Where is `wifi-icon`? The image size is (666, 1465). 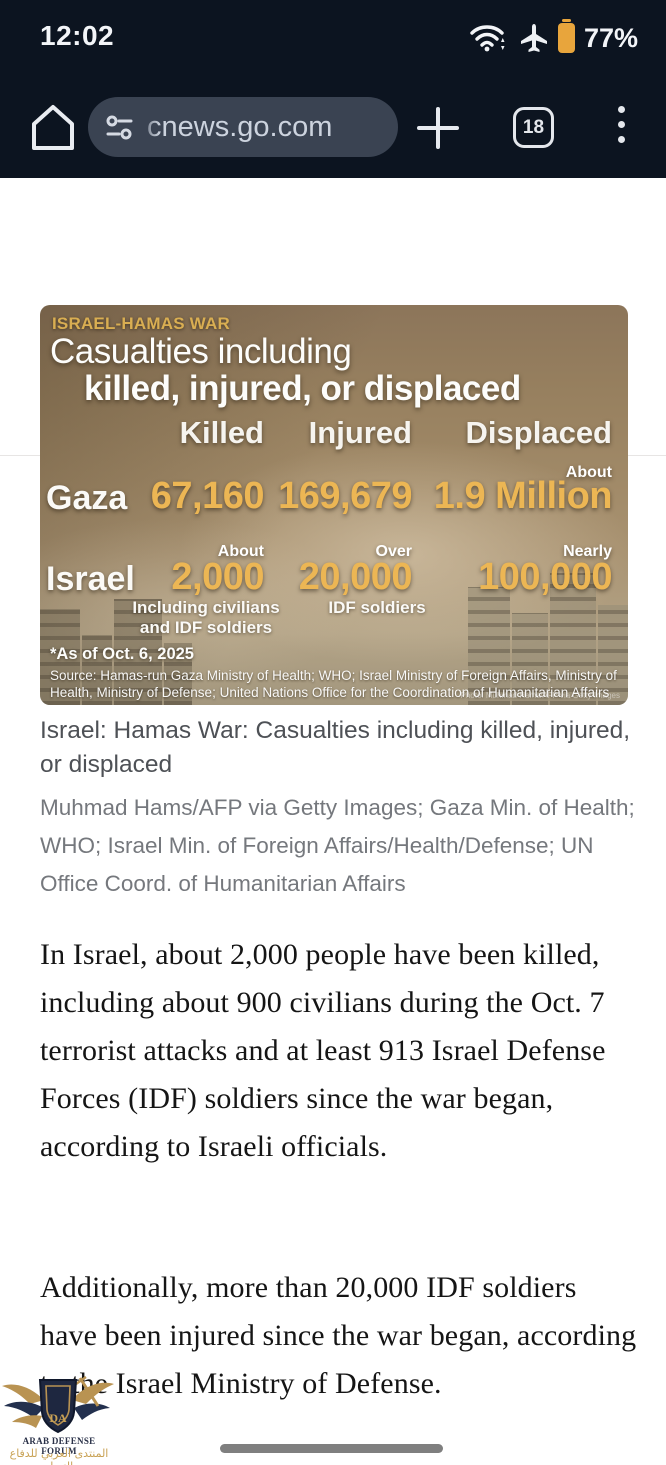 wifi-icon is located at coordinates (490, 38).